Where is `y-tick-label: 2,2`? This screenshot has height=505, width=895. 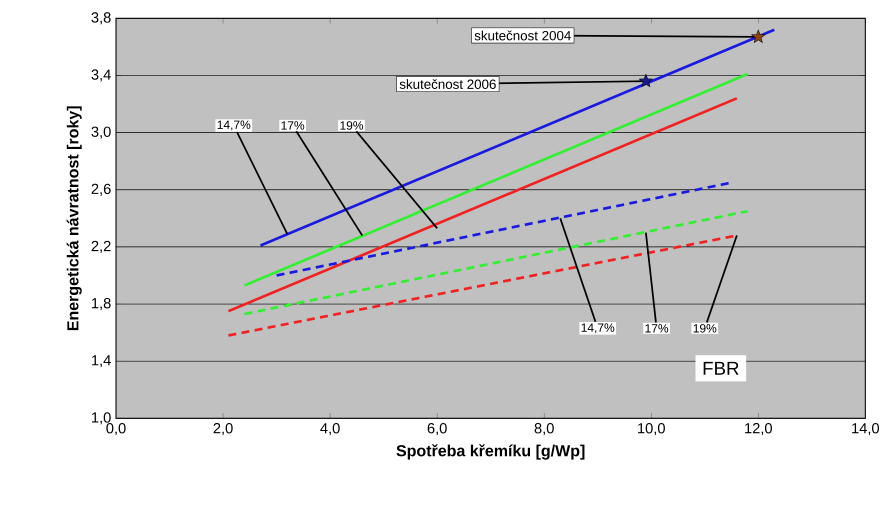 y-tick-label: 2,2 is located at coordinates (101, 246).